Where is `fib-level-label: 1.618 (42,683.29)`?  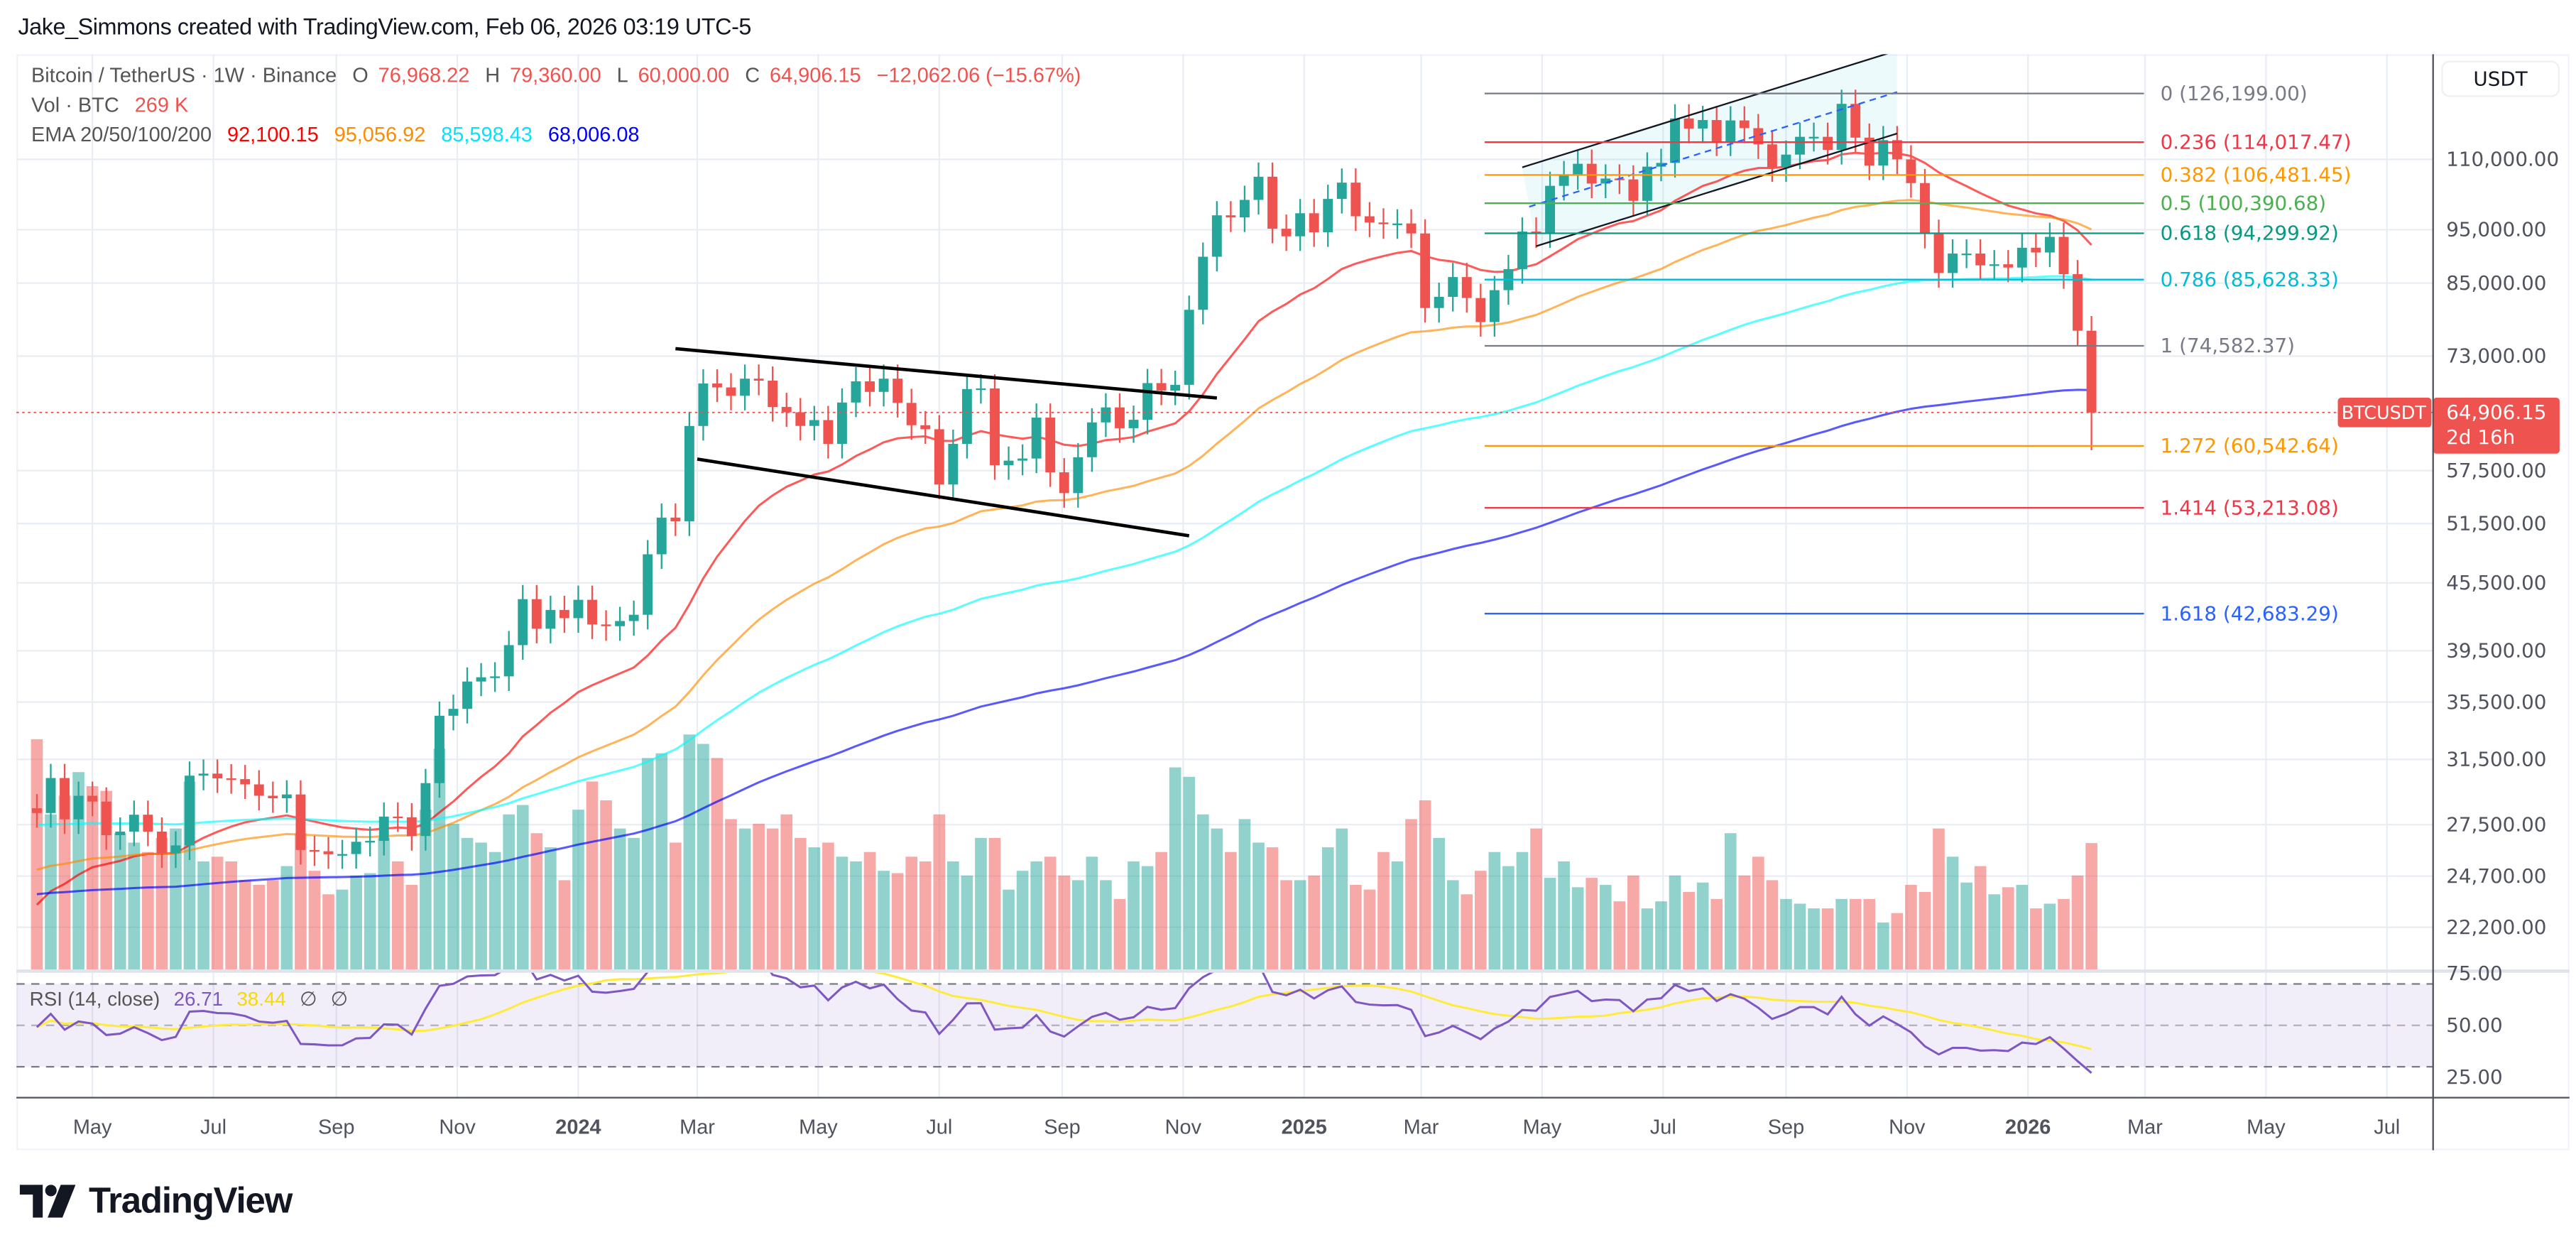
fib-level-label: 1.618 (42,683.29) is located at coordinates (2250, 613).